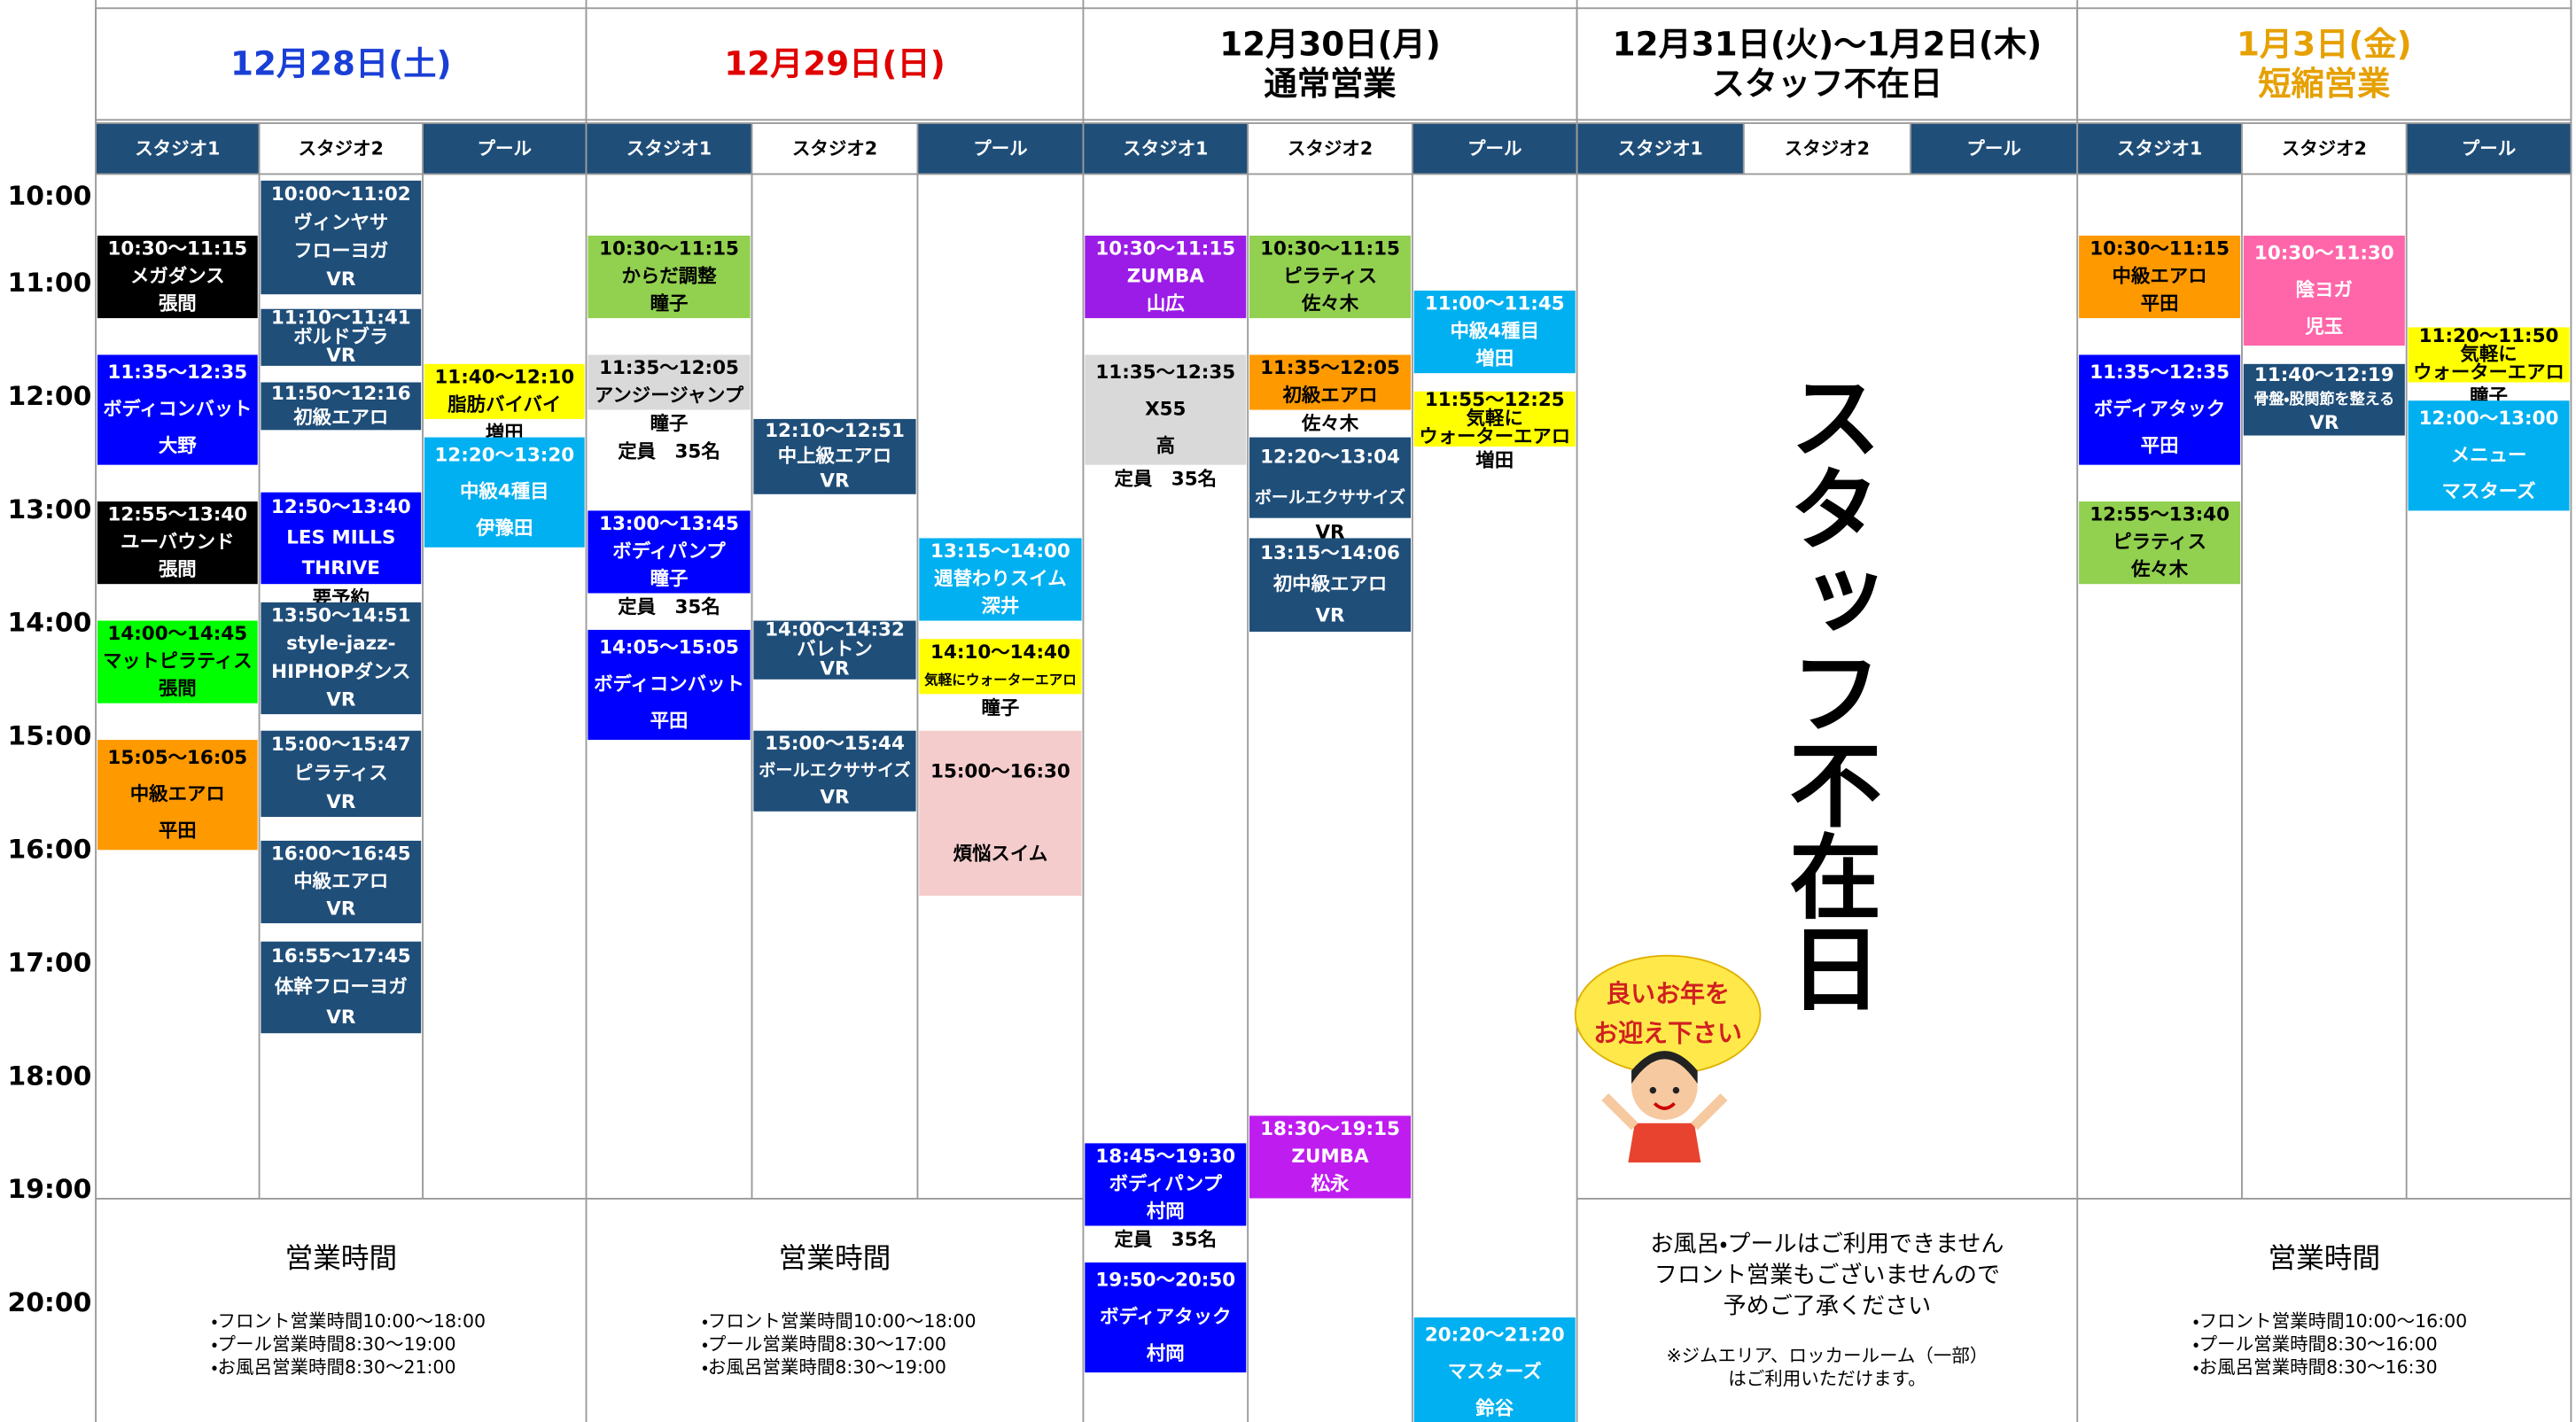 This screenshot has width=2576, height=1422. I want to click on class-text: ボルドブラ, so click(341, 336).